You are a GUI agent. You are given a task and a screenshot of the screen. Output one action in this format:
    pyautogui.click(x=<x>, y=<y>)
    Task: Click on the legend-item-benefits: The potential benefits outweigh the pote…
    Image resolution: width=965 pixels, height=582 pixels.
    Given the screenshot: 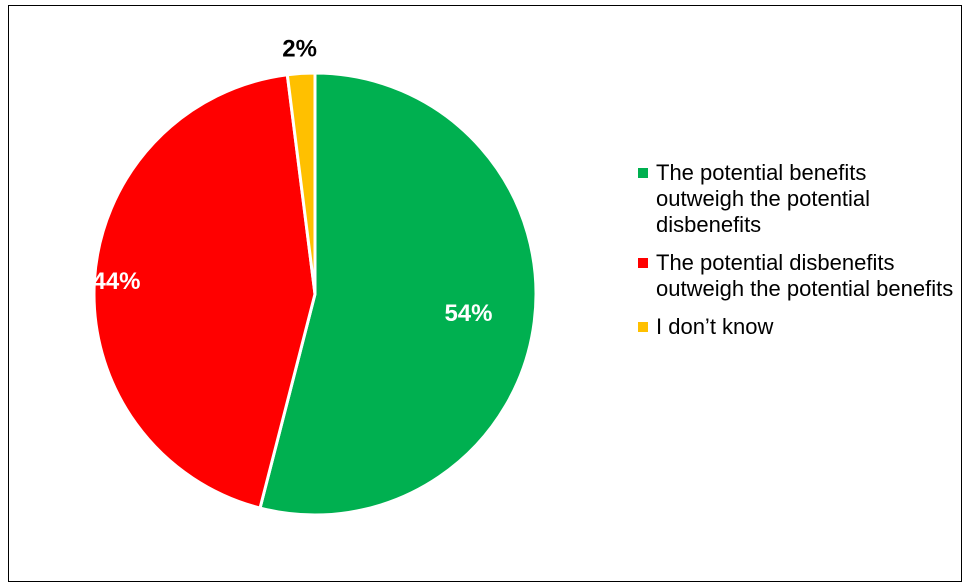 What is the action you would take?
    pyautogui.click(x=798, y=199)
    